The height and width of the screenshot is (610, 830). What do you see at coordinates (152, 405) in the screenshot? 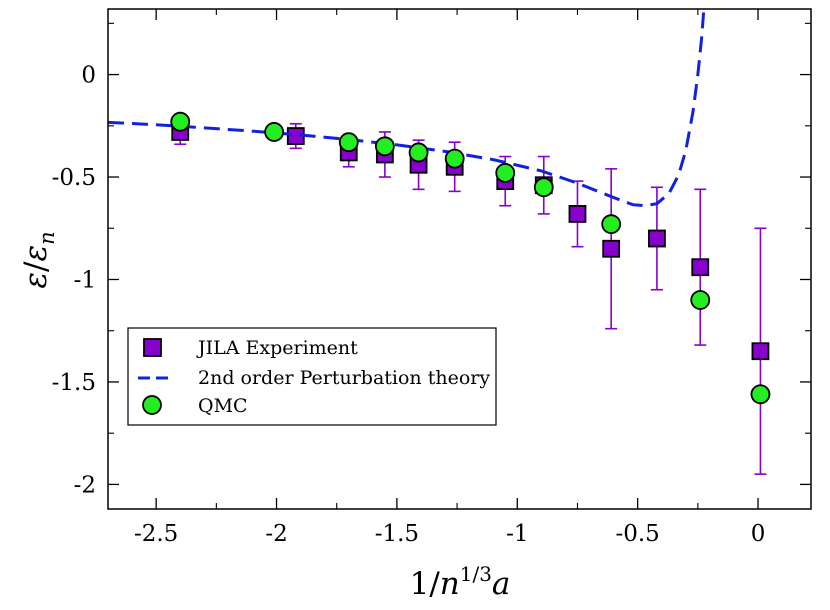
I see `legend-circle-marker` at bounding box center [152, 405].